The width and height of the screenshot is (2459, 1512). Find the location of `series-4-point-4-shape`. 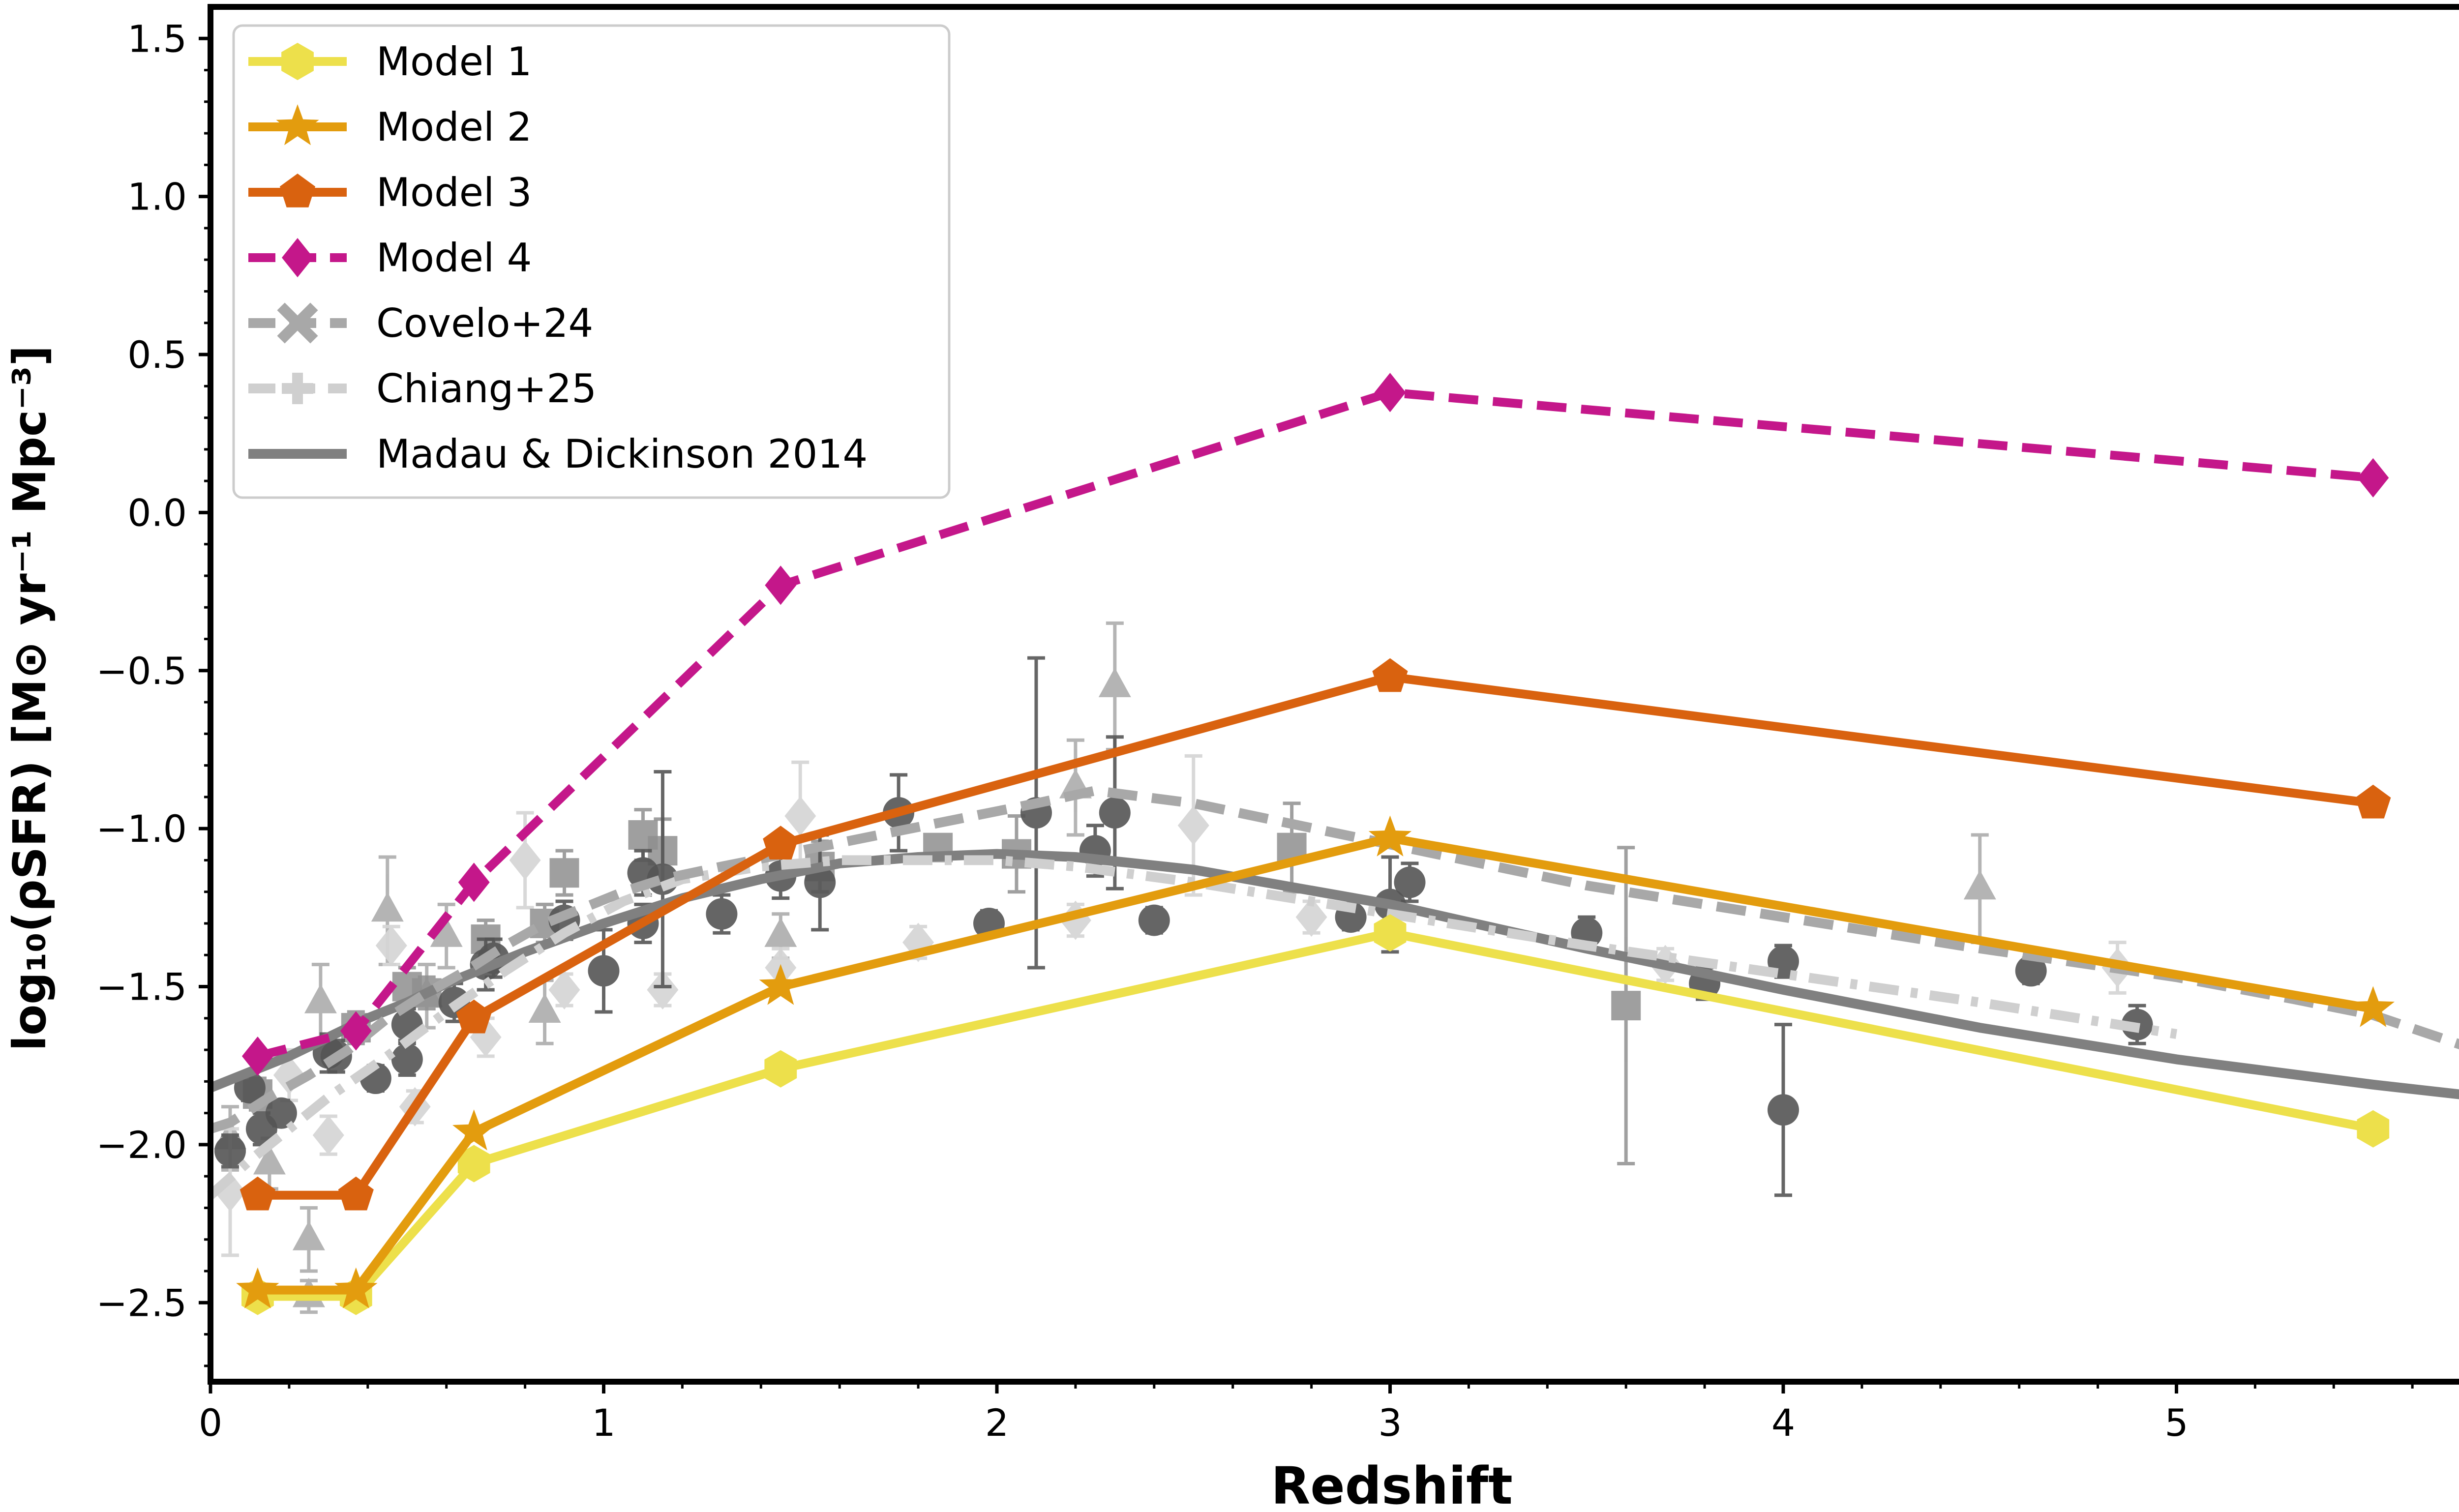

series-4-point-4-shape is located at coordinates (1390, 393).